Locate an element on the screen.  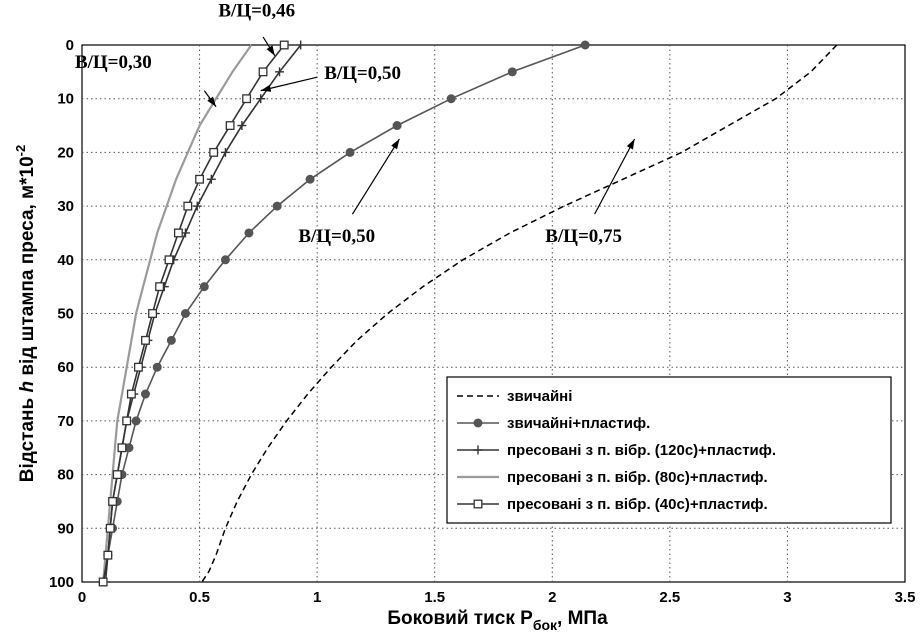
y-tick-label: 10 is located at coordinates (65, 99).